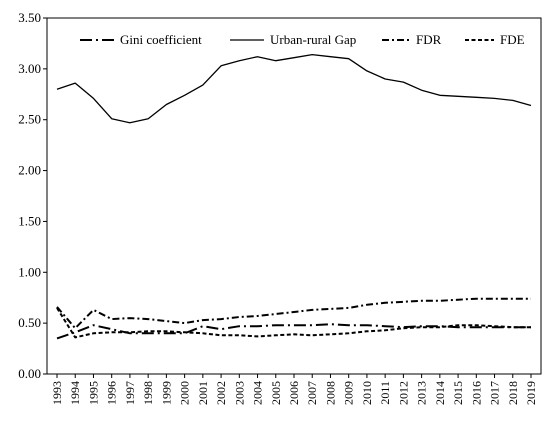 The height and width of the screenshot is (430, 550). I want to click on y-tick-label: 0.00, so click(29, 373).